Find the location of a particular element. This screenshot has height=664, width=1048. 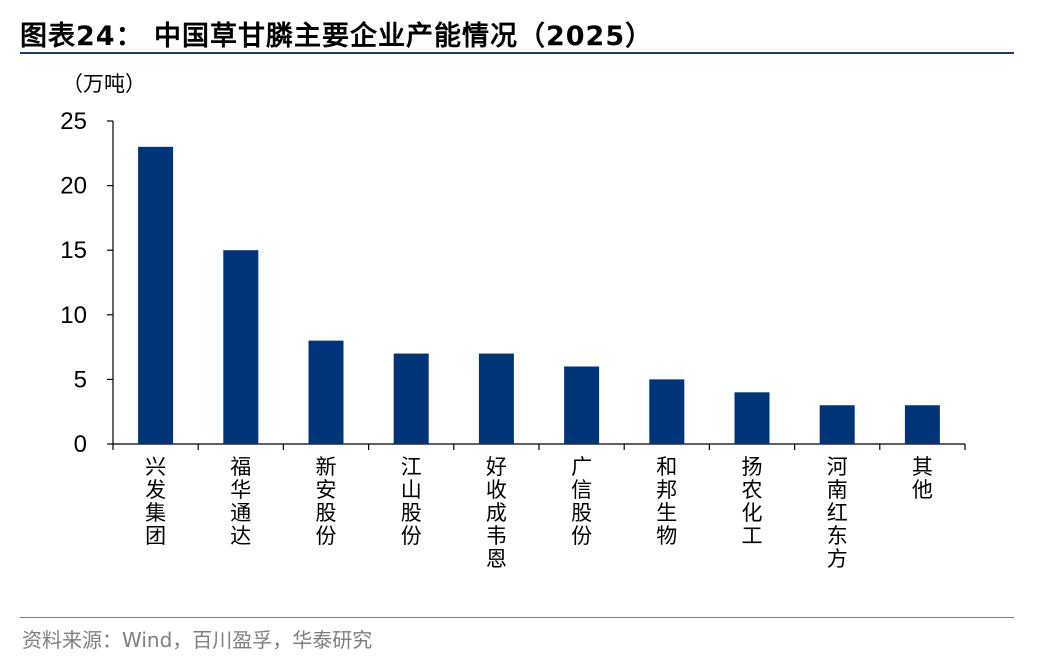

x-category-label: 好收成韦恩 is located at coordinates (496, 513).